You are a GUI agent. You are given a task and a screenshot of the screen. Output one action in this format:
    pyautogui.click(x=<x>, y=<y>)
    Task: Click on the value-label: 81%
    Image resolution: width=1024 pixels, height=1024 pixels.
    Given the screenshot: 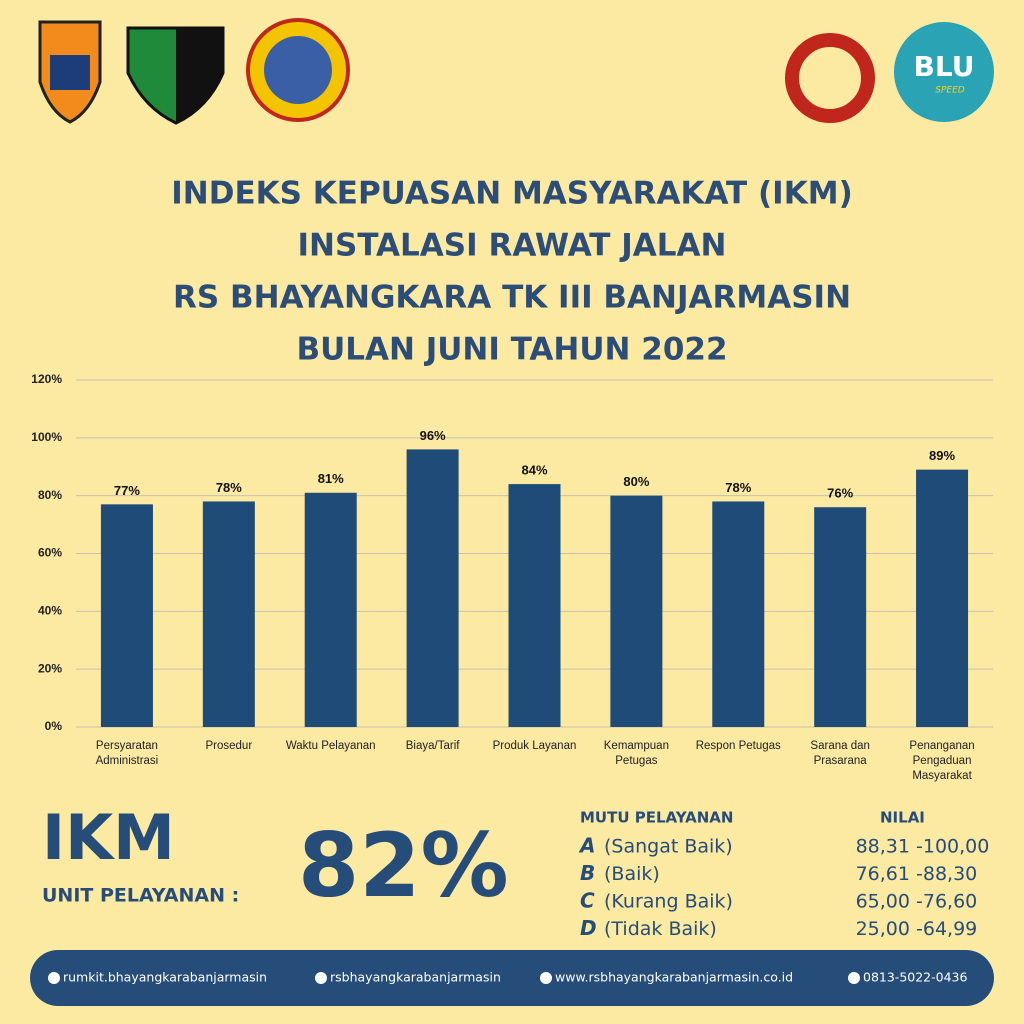 What is the action you would take?
    pyautogui.click(x=331, y=478)
    